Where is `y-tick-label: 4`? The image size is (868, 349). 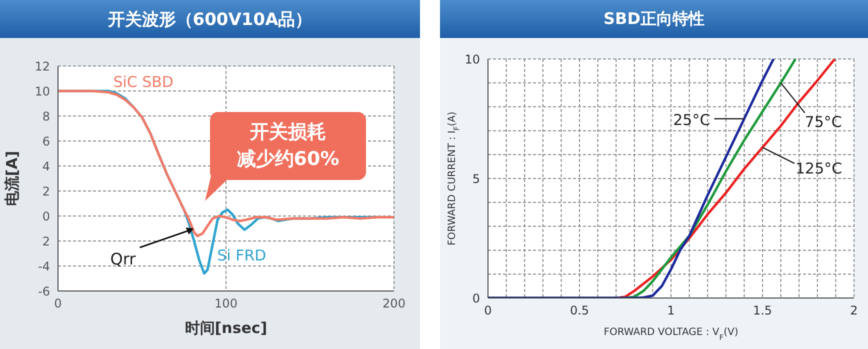
y-tick-label: 4 is located at coordinates (46, 166).